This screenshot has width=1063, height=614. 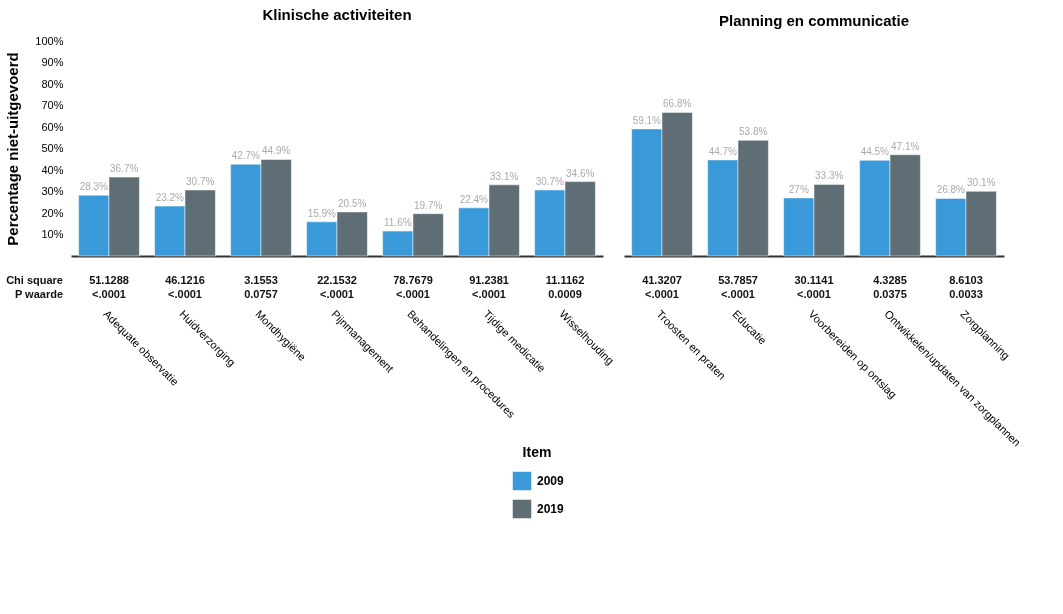 I want to click on data-label: 36.7%, so click(x=124, y=169).